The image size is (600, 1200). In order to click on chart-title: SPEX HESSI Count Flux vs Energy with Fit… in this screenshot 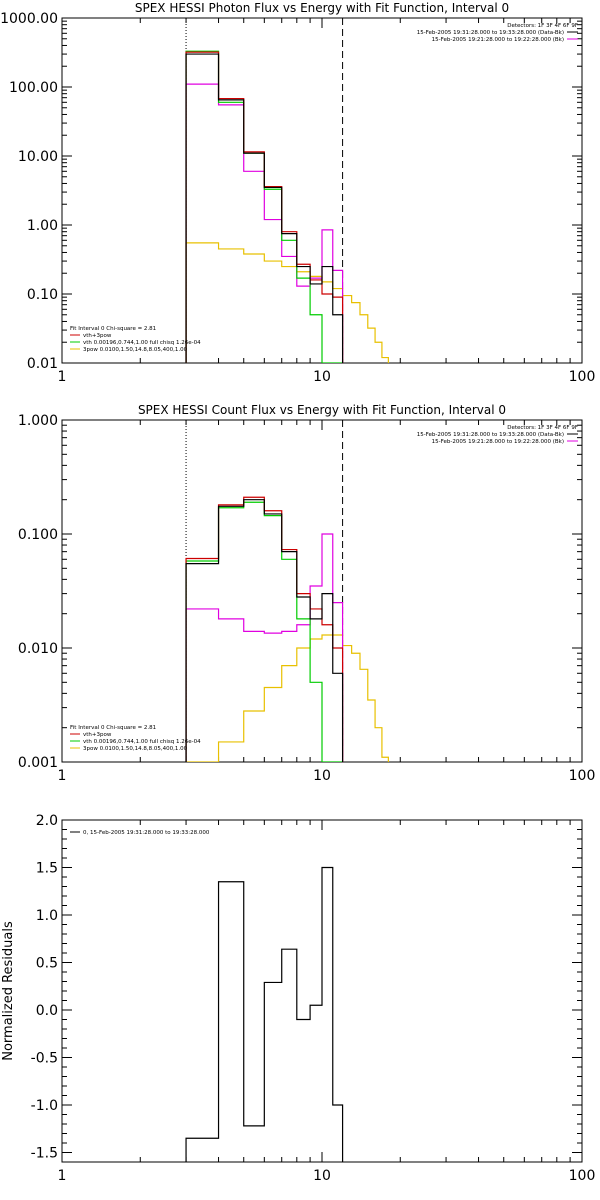, I will do `click(322, 410)`.